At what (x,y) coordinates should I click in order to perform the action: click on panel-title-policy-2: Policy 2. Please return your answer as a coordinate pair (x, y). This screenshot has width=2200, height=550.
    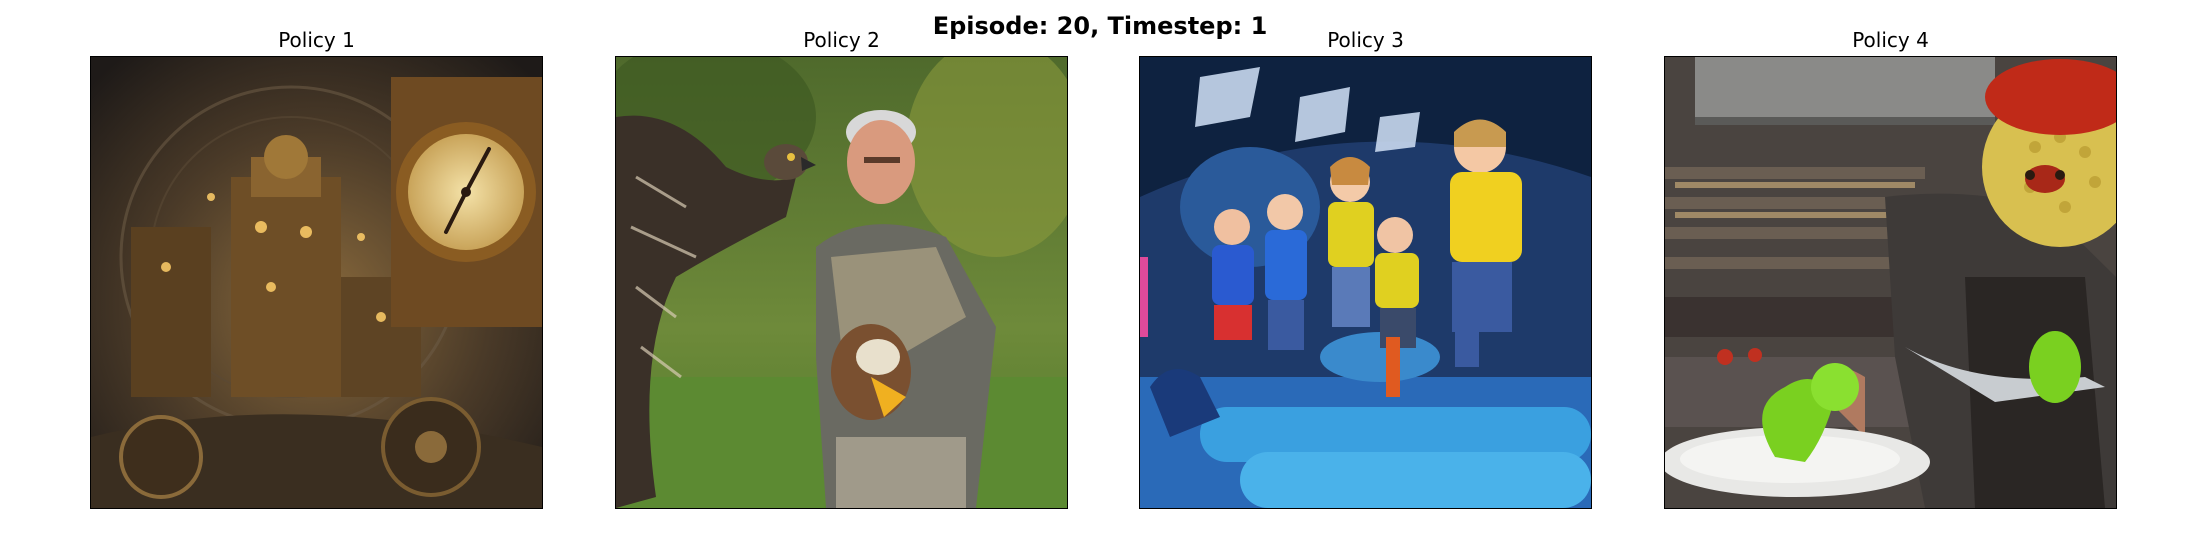
    Looking at the image, I should click on (841, 40).